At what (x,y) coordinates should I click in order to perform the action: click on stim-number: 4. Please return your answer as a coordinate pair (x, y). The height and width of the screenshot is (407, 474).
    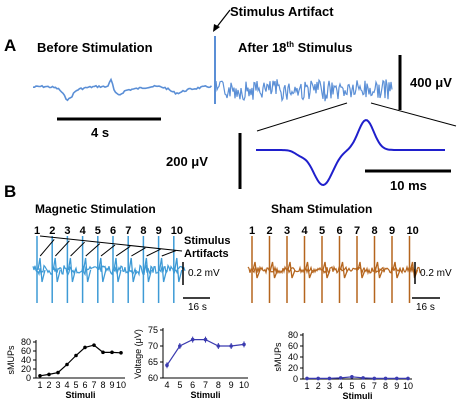
    Looking at the image, I should click on (83, 231).